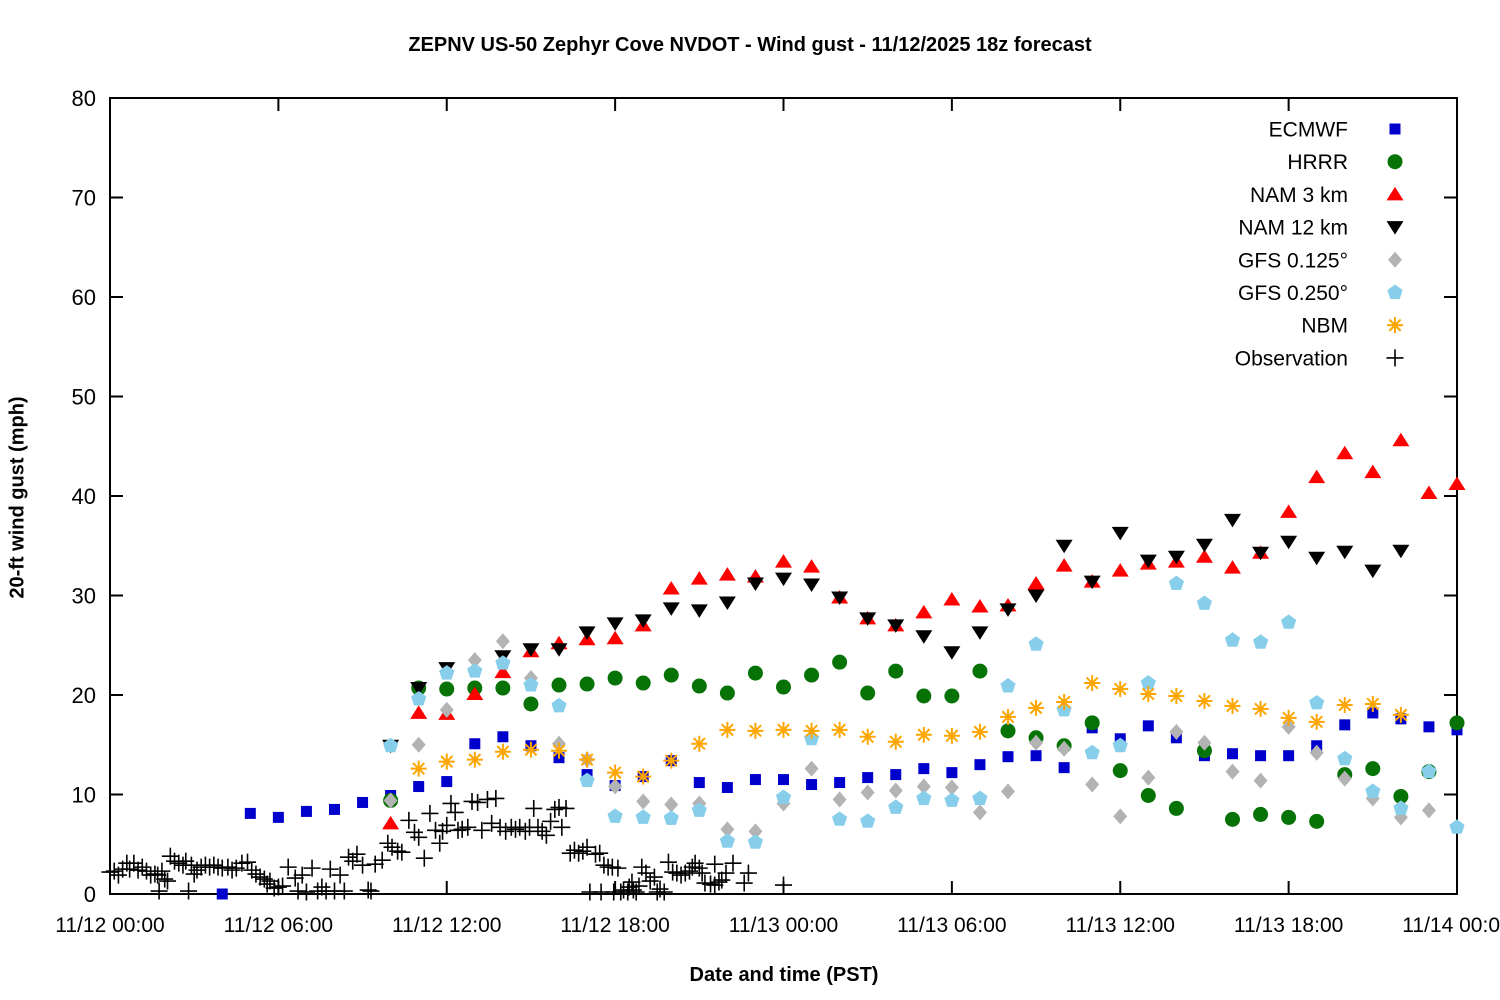  Describe the element at coordinates (1395, 129) in the screenshot. I see `legend-marker-ecmwf-icon` at that location.